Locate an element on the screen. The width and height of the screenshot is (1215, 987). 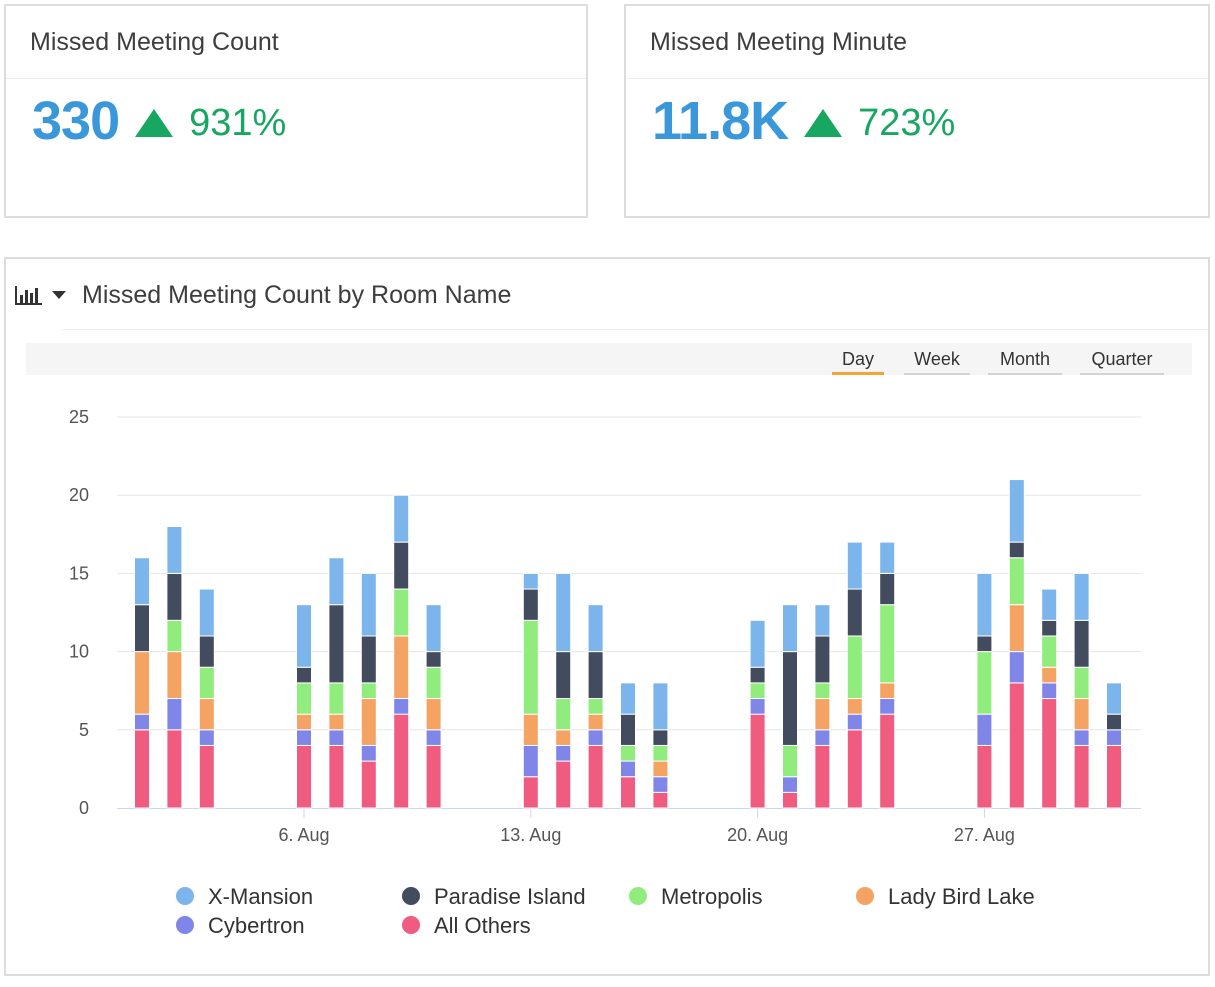
bar-chart-icon is located at coordinates (29, 295).